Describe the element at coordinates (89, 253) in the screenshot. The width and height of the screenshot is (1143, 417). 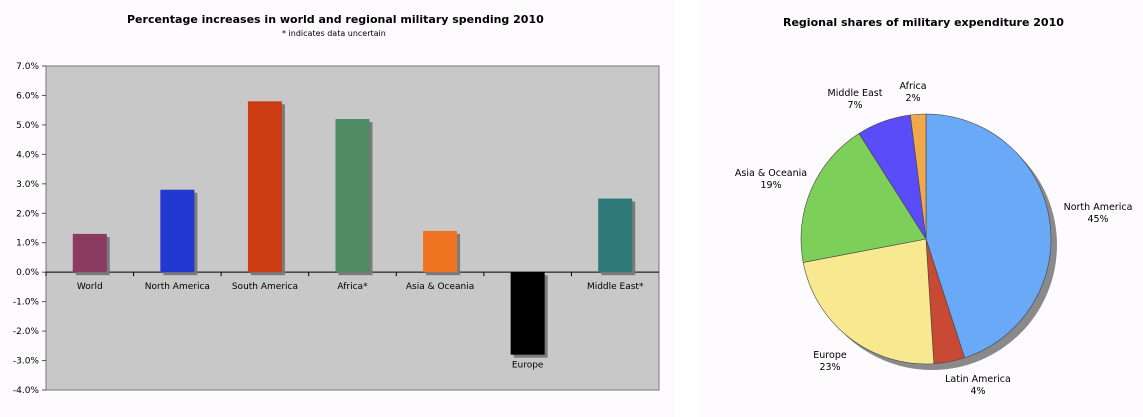
I see `bar-world` at that location.